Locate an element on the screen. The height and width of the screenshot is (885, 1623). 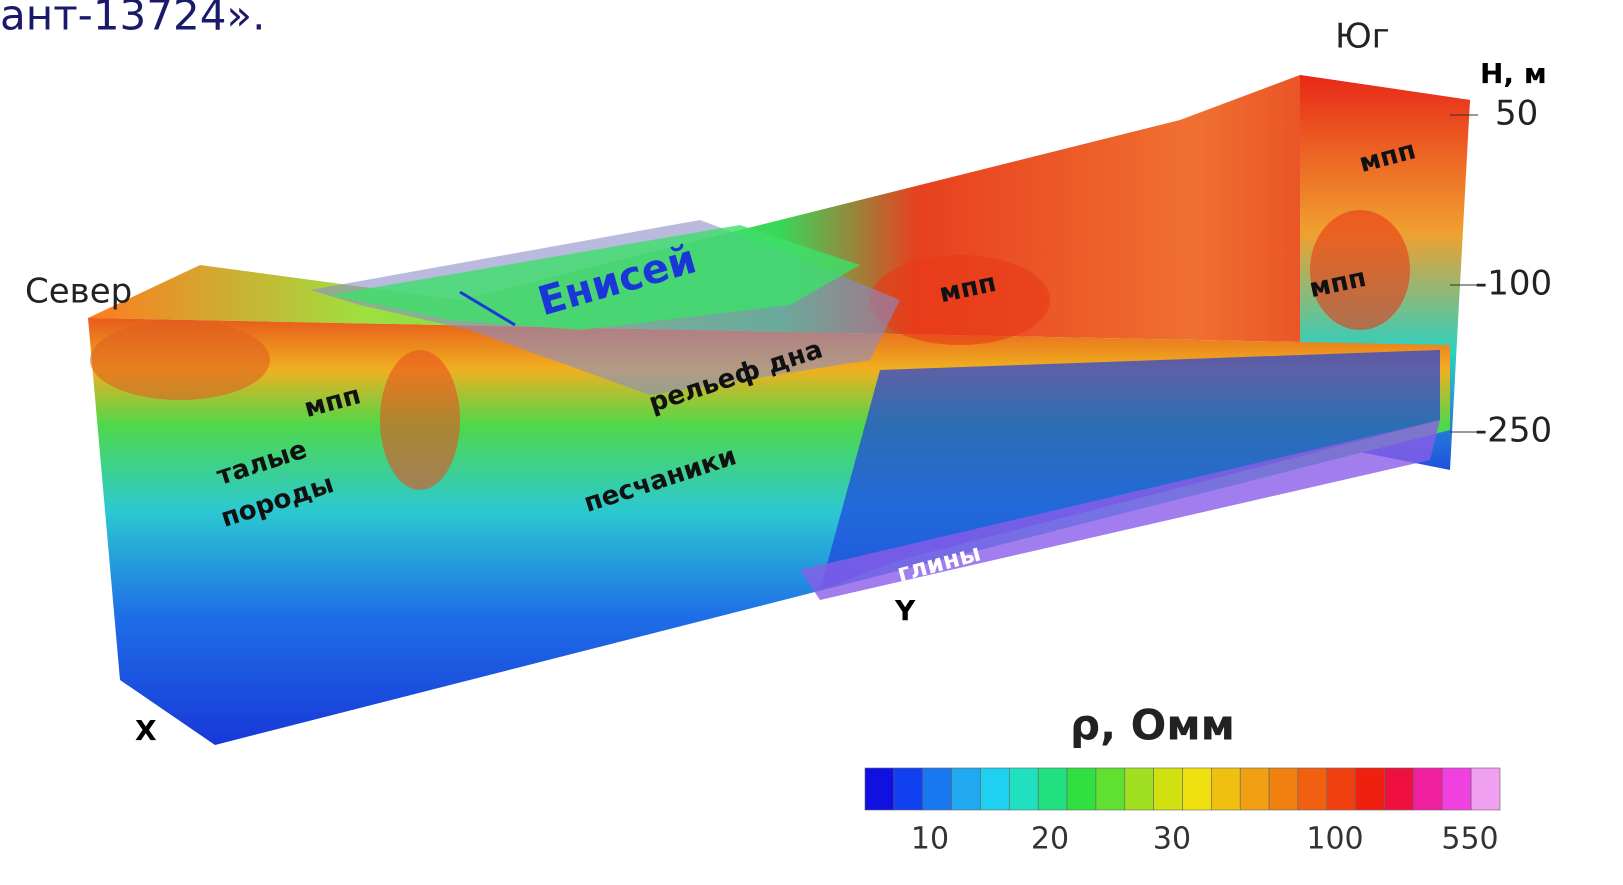
colorbar-tick: 550 is located at coordinates (1469, 839).